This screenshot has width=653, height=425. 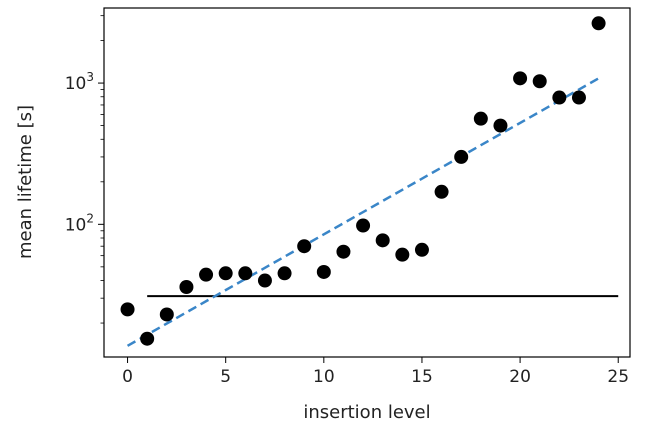 What do you see at coordinates (375, 372) in the screenshot?
I see `x-axis-ticks: 0 5 10 15 20 25` at bounding box center [375, 372].